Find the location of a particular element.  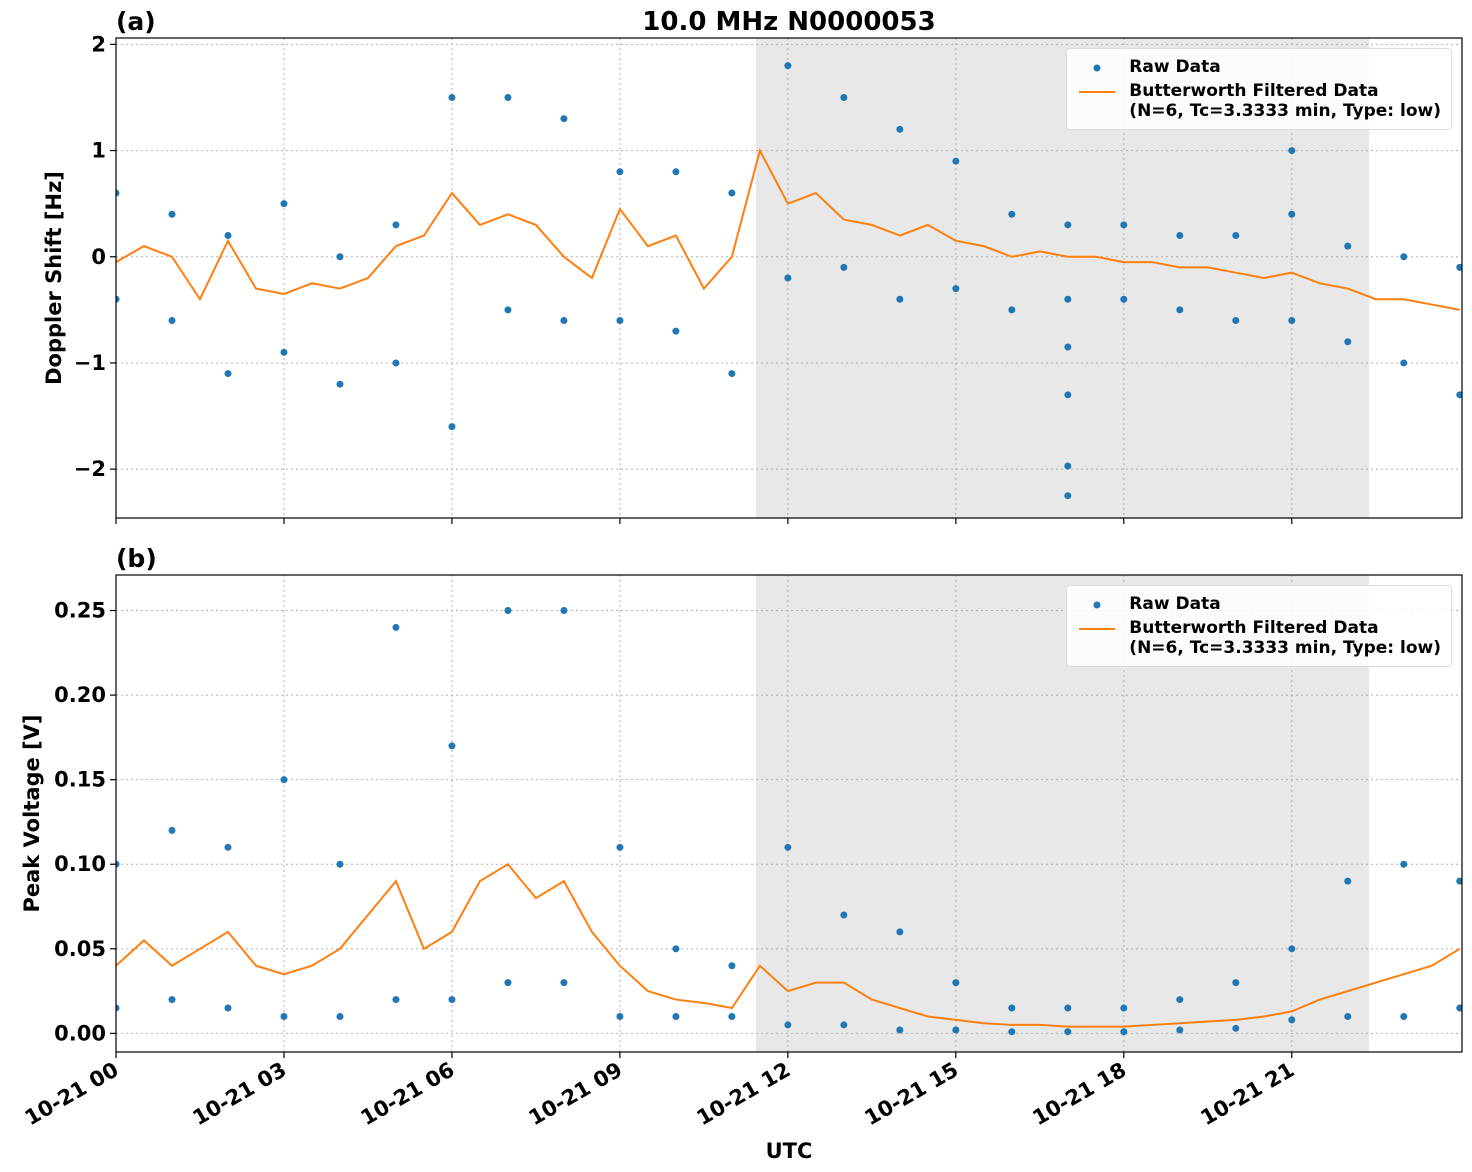

x-tick-label: 10-21 03 is located at coordinates (240, 1094).